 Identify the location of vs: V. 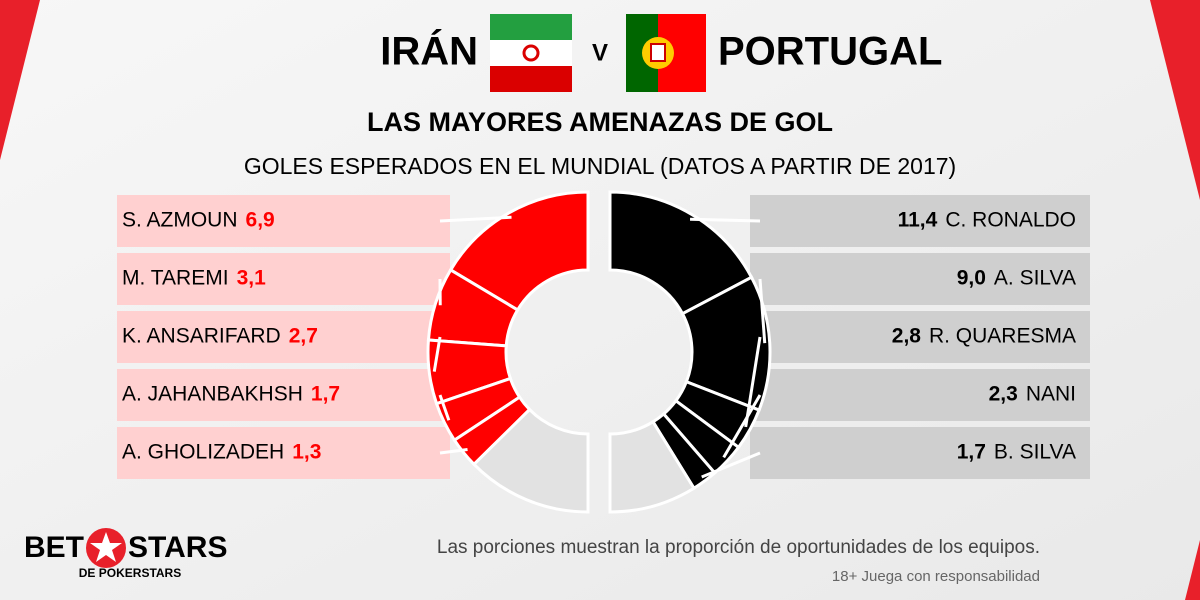
(600, 52).